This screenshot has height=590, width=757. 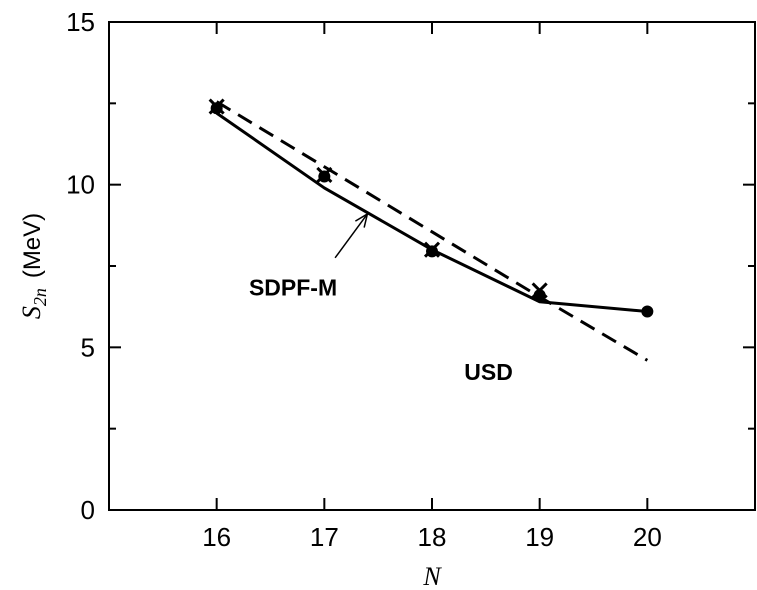 I want to click on y-axis-label: S2n (MeV), so click(x=33, y=266).